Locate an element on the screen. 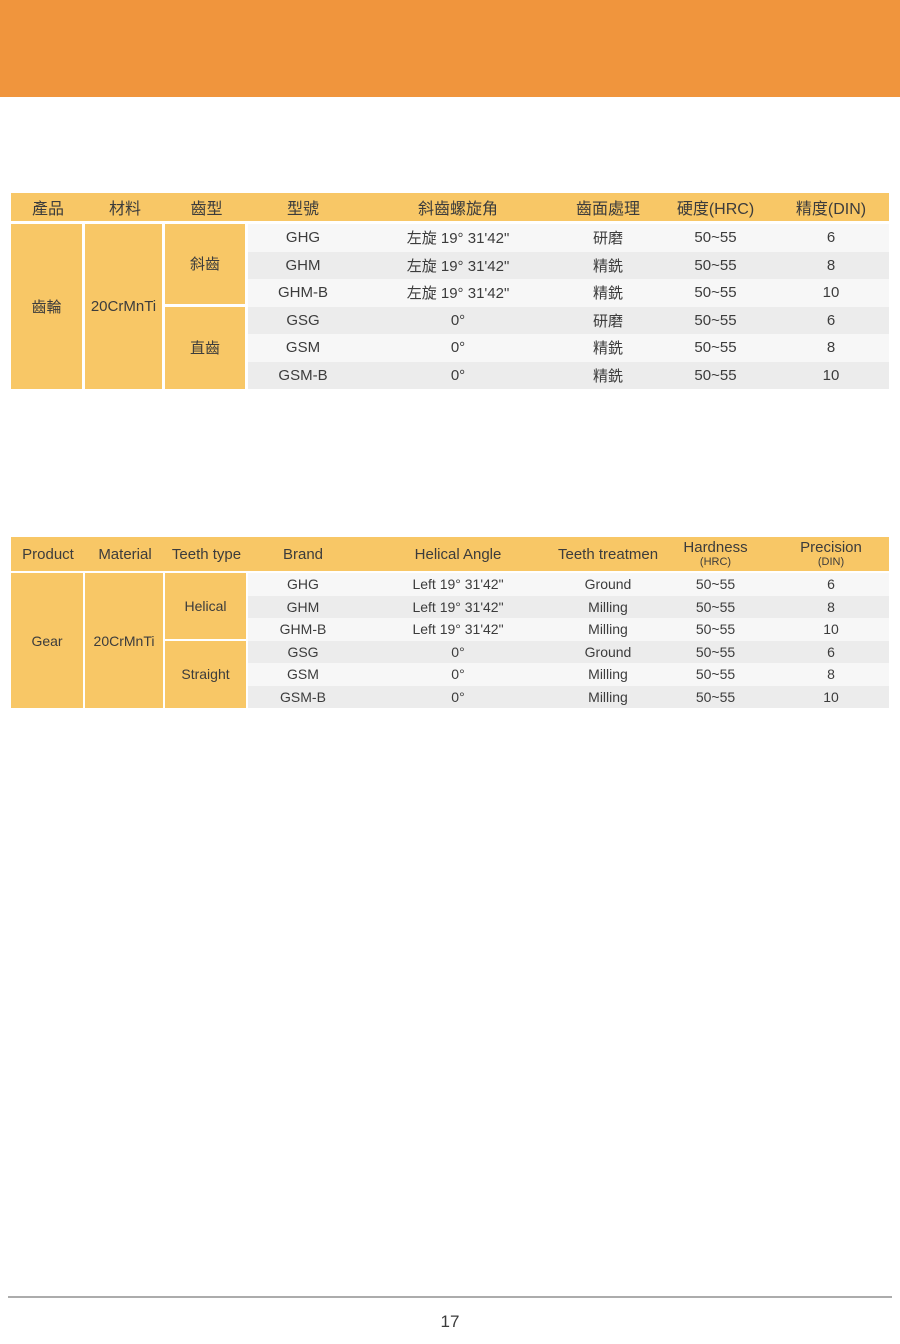  col-header-precision-en: Precision (DIN) is located at coordinates (831, 555).